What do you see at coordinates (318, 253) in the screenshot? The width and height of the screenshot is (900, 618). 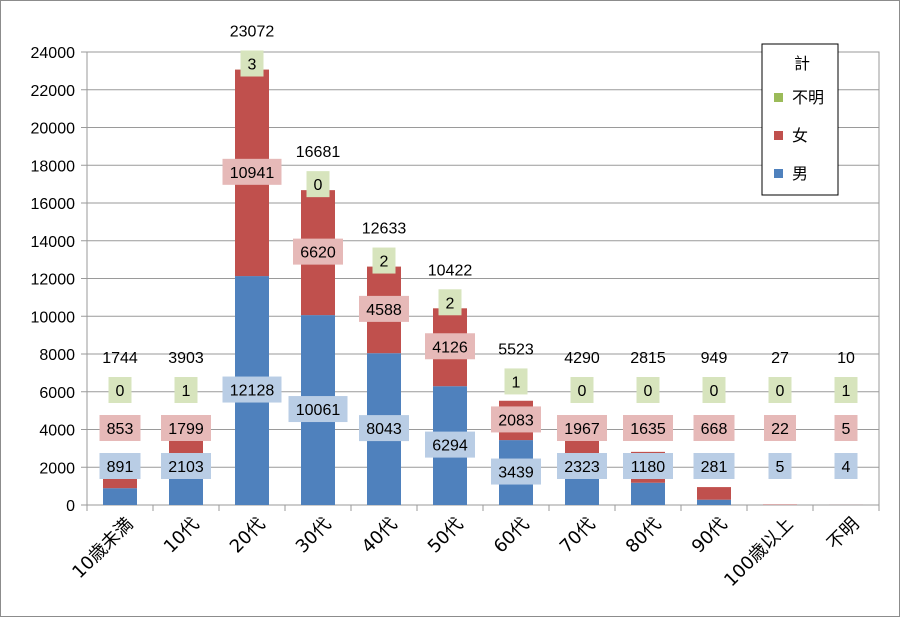 I see `segment-label: 6620` at bounding box center [318, 253].